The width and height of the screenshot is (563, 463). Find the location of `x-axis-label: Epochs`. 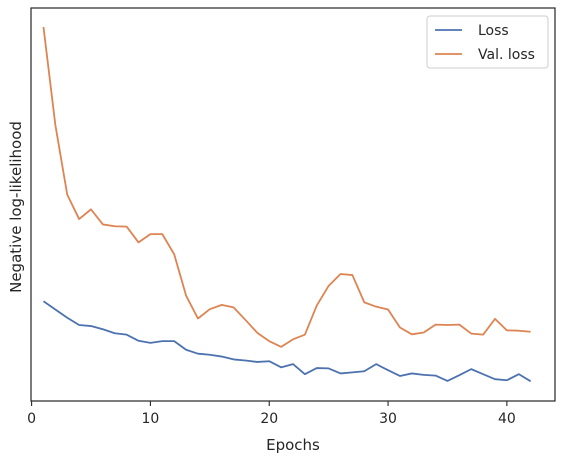

x-axis-label: Epochs is located at coordinates (293, 445).